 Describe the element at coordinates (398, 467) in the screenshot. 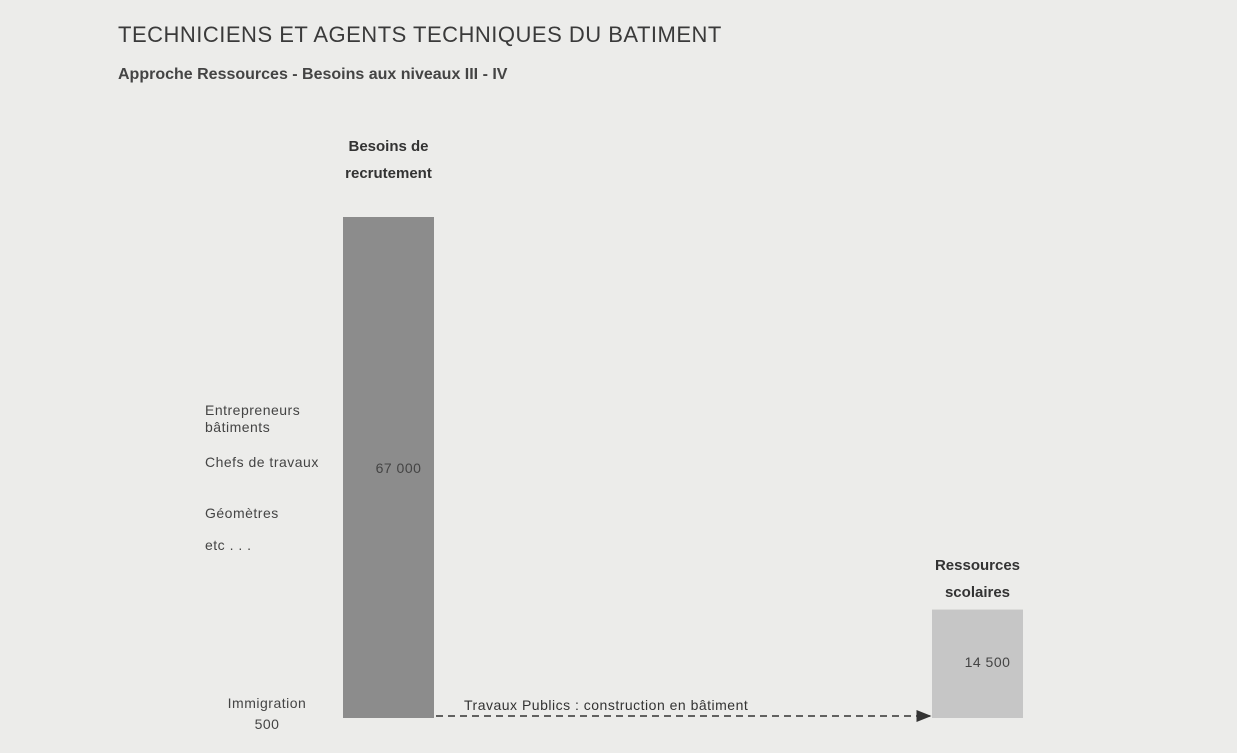

I see `value-label: 67 000` at that location.